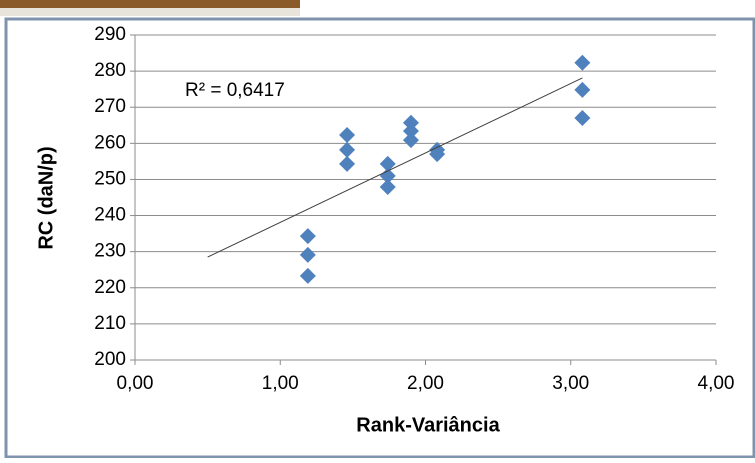 The height and width of the screenshot is (463, 755). What do you see at coordinates (110, 323) in the screenshot?
I see `y-tick-label: 210` at bounding box center [110, 323].